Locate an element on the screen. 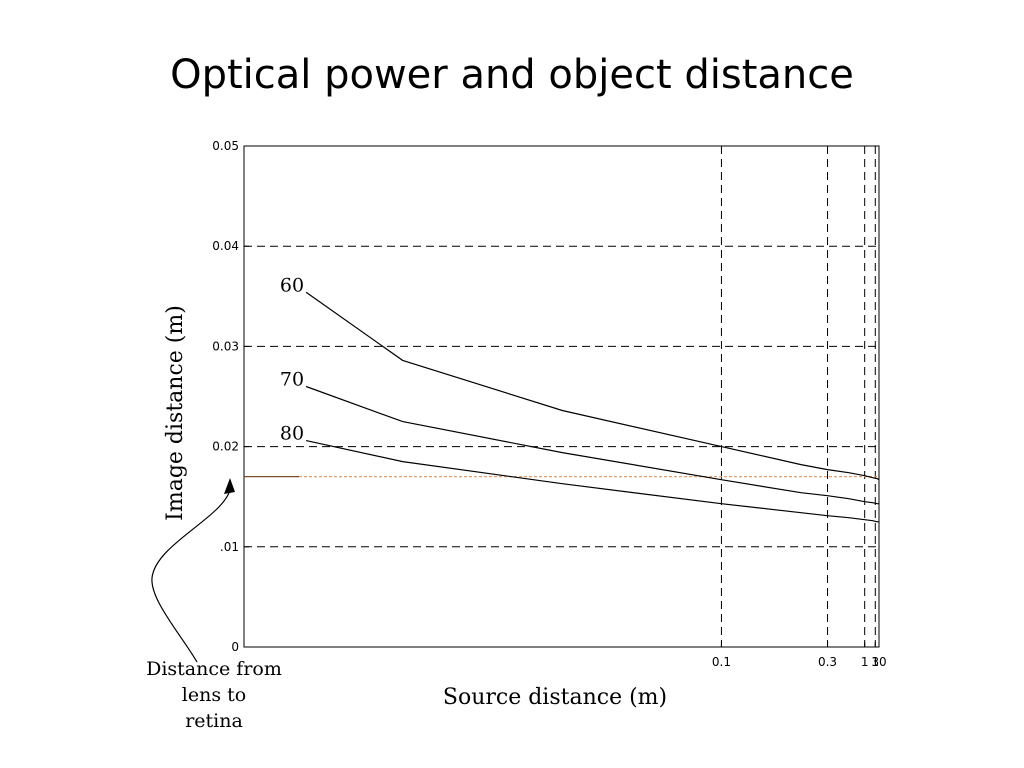 The height and width of the screenshot is (768, 1024). y-axis-title: Image distance (m) is located at coordinates (175, 413).